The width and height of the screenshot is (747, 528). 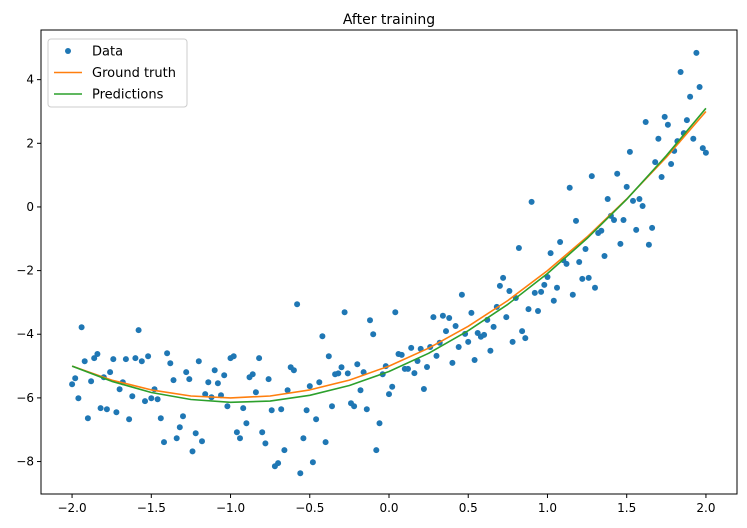 What do you see at coordinates (117, 73) in the screenshot?
I see `legend-box` at bounding box center [117, 73].